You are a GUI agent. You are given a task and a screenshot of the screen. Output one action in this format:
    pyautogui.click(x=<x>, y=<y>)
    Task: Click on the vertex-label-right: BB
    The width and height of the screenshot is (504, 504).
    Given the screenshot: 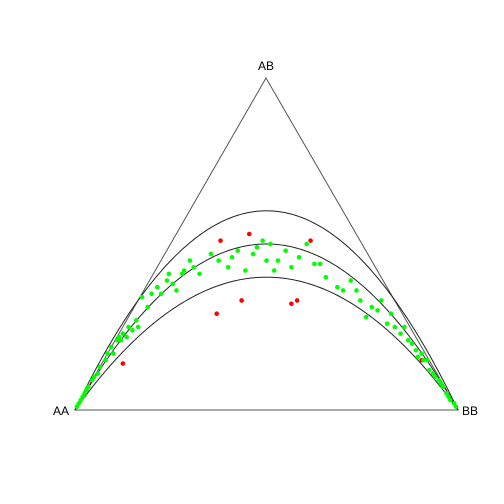 What is the action you would take?
    pyautogui.click(x=470, y=411)
    